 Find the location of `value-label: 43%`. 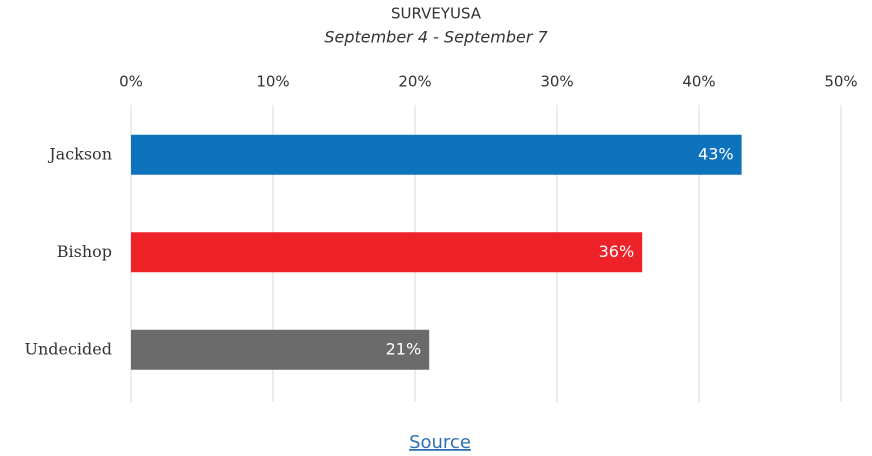

value-label: 43% is located at coordinates (716, 153).